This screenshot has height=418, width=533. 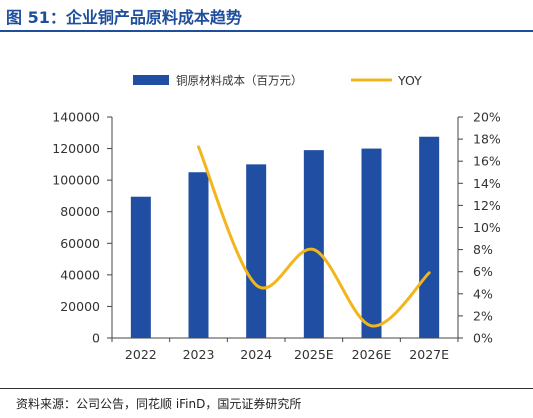 What do you see at coordinates (80, 243) in the screenshot?
I see `left-tick-label: 60000` at bounding box center [80, 243].